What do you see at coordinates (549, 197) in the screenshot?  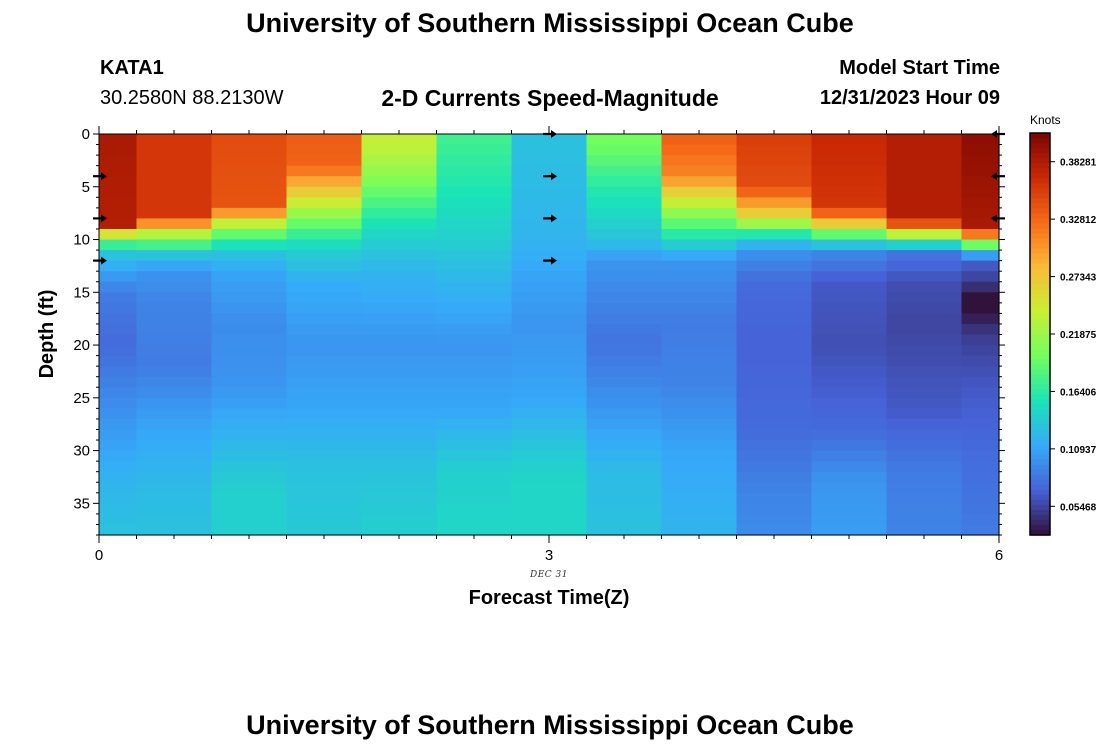 I see `current-arrows` at bounding box center [549, 197].